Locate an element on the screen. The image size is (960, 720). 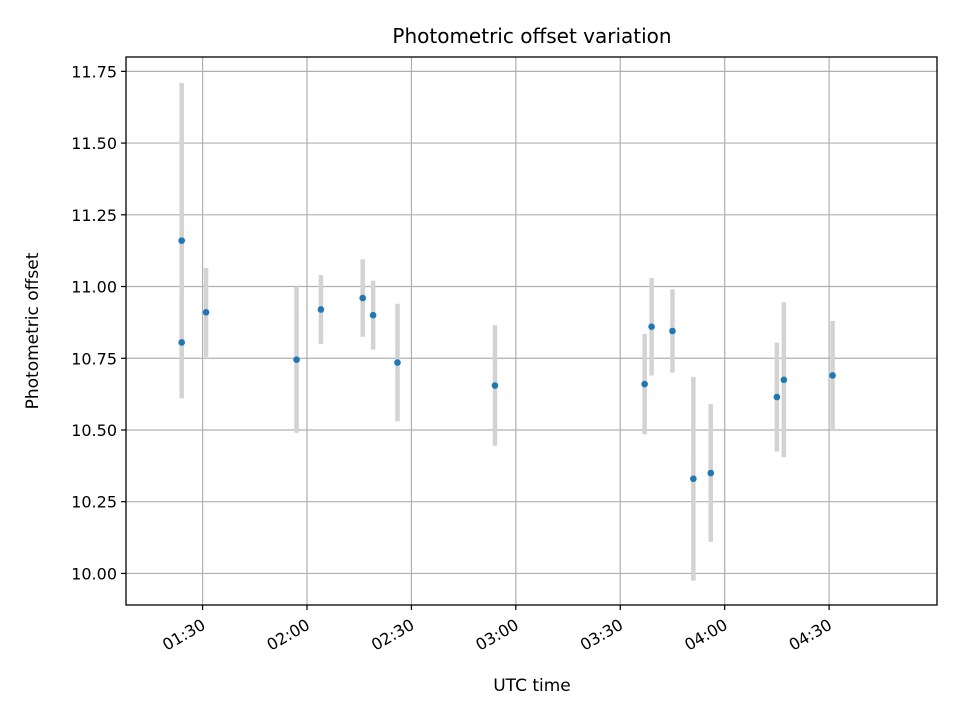
y-tick-label: 11.50 is located at coordinates (94, 143).